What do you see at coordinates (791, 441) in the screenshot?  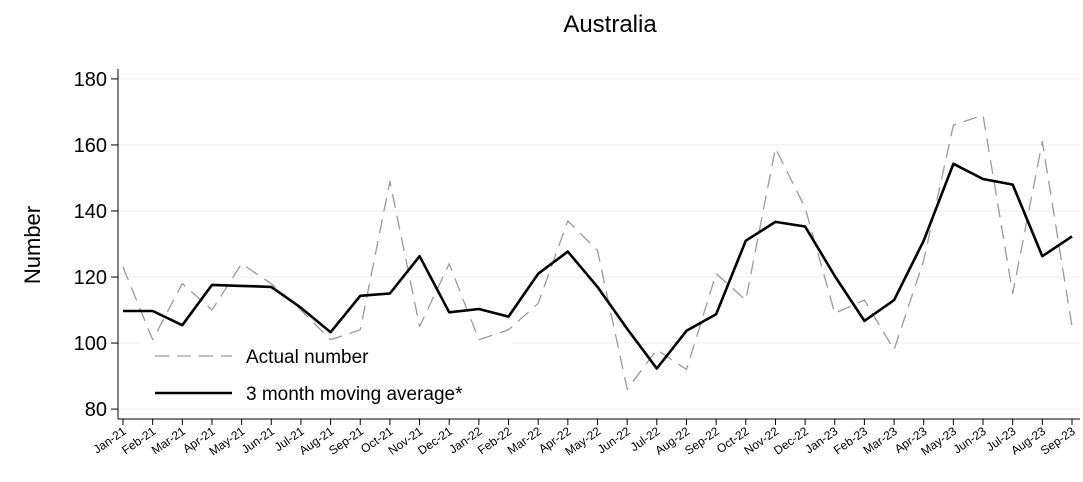 I see `x-tick-label: Dec-22` at bounding box center [791, 441].